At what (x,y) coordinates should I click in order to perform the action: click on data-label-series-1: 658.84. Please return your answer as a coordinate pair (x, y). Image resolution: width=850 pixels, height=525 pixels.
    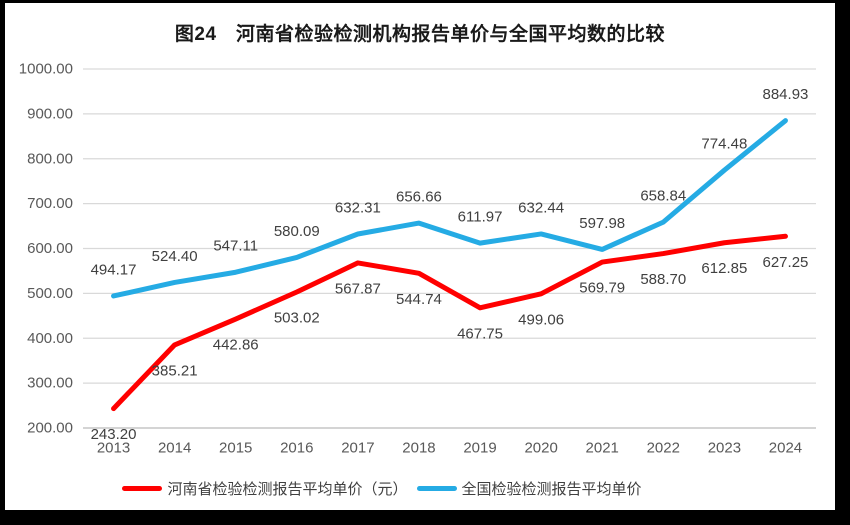
    Looking at the image, I should click on (663, 196).